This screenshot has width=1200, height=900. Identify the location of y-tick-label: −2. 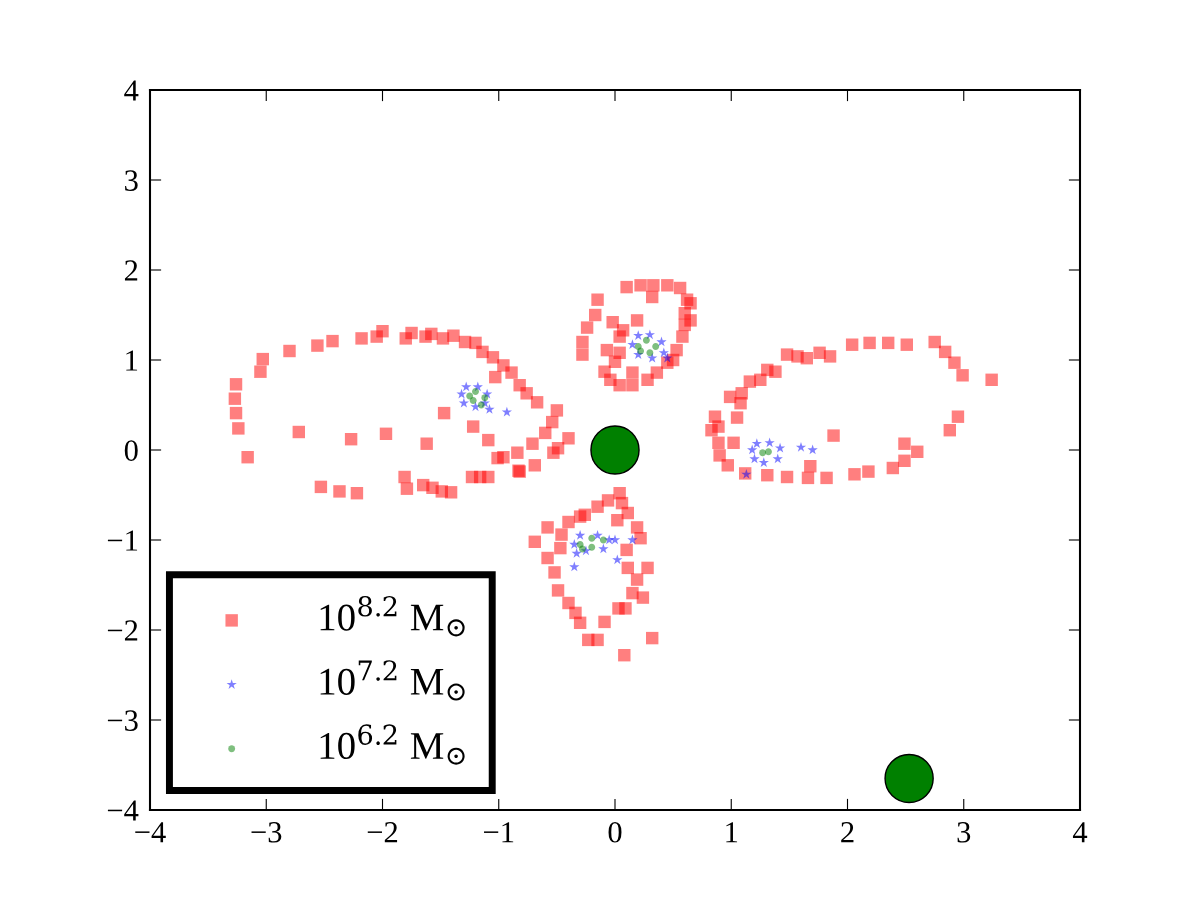
(122, 630).